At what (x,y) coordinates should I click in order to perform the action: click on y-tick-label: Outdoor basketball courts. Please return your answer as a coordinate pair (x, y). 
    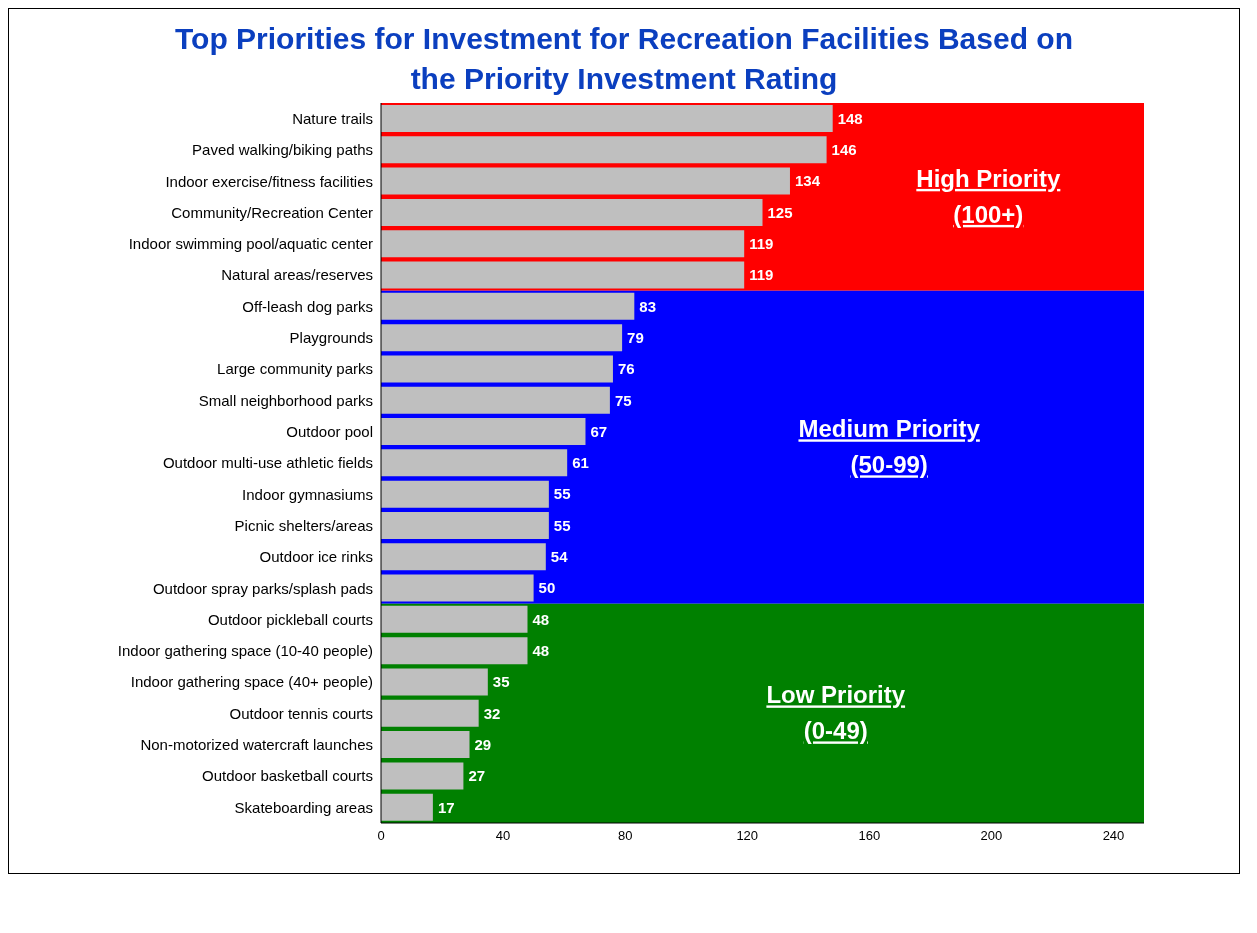
    Looking at the image, I should click on (287, 776).